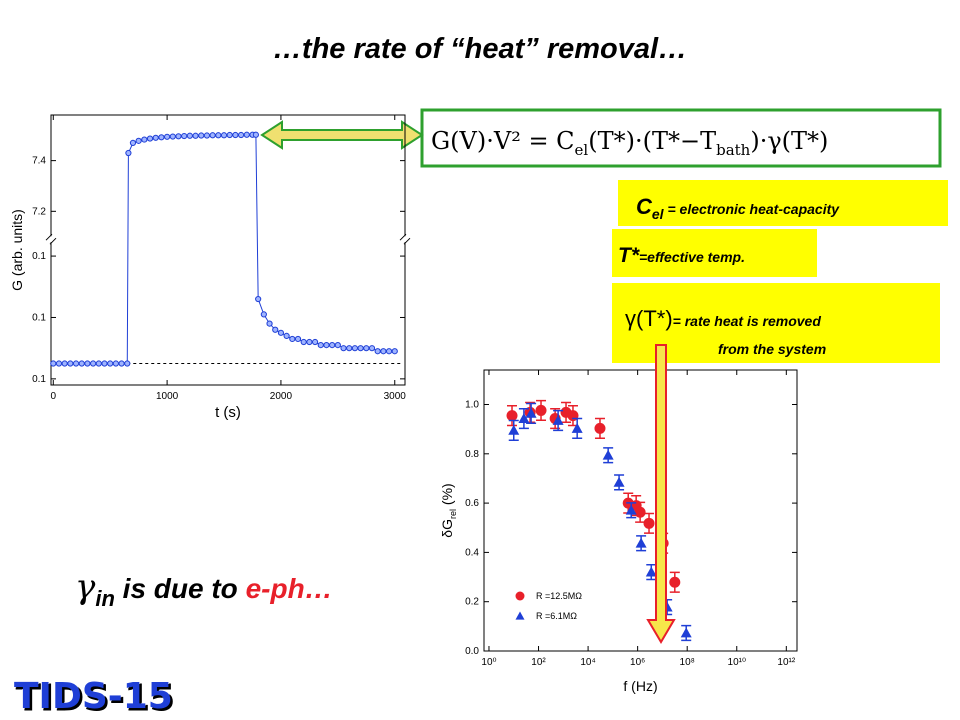 This screenshot has width=960, height=720. What do you see at coordinates (472, 651) in the screenshot?
I see `y-tick-label: 0.0` at bounding box center [472, 651].